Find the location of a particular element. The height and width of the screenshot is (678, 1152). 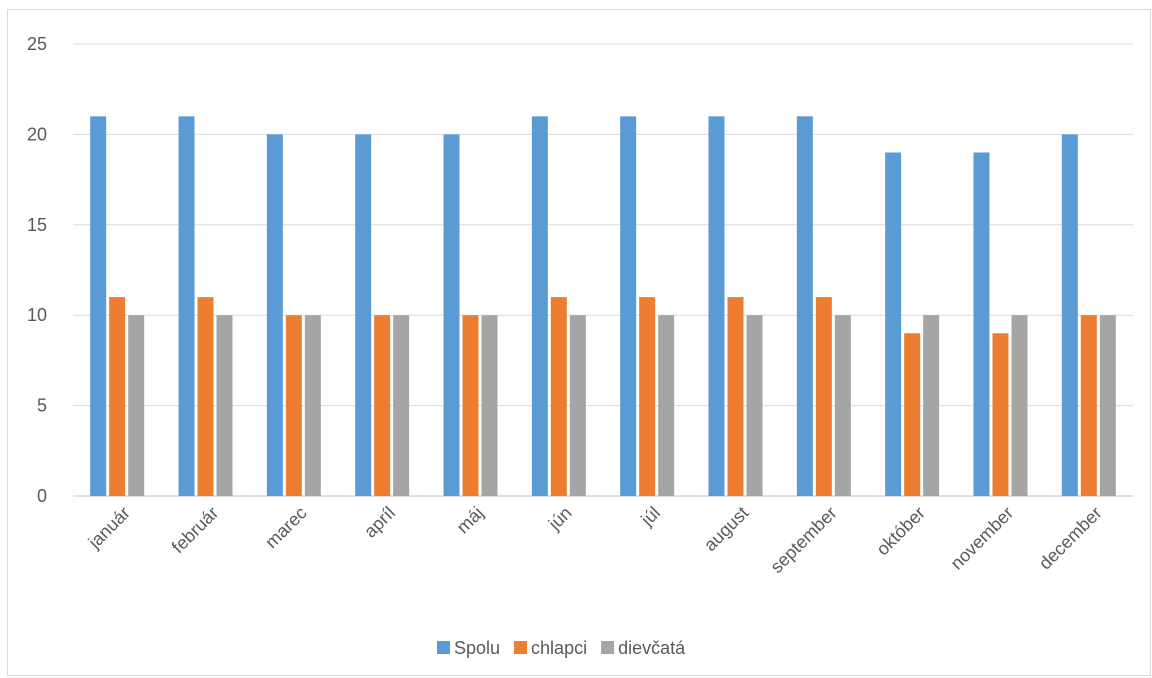

x-tick-label: máj is located at coordinates (470, 520).